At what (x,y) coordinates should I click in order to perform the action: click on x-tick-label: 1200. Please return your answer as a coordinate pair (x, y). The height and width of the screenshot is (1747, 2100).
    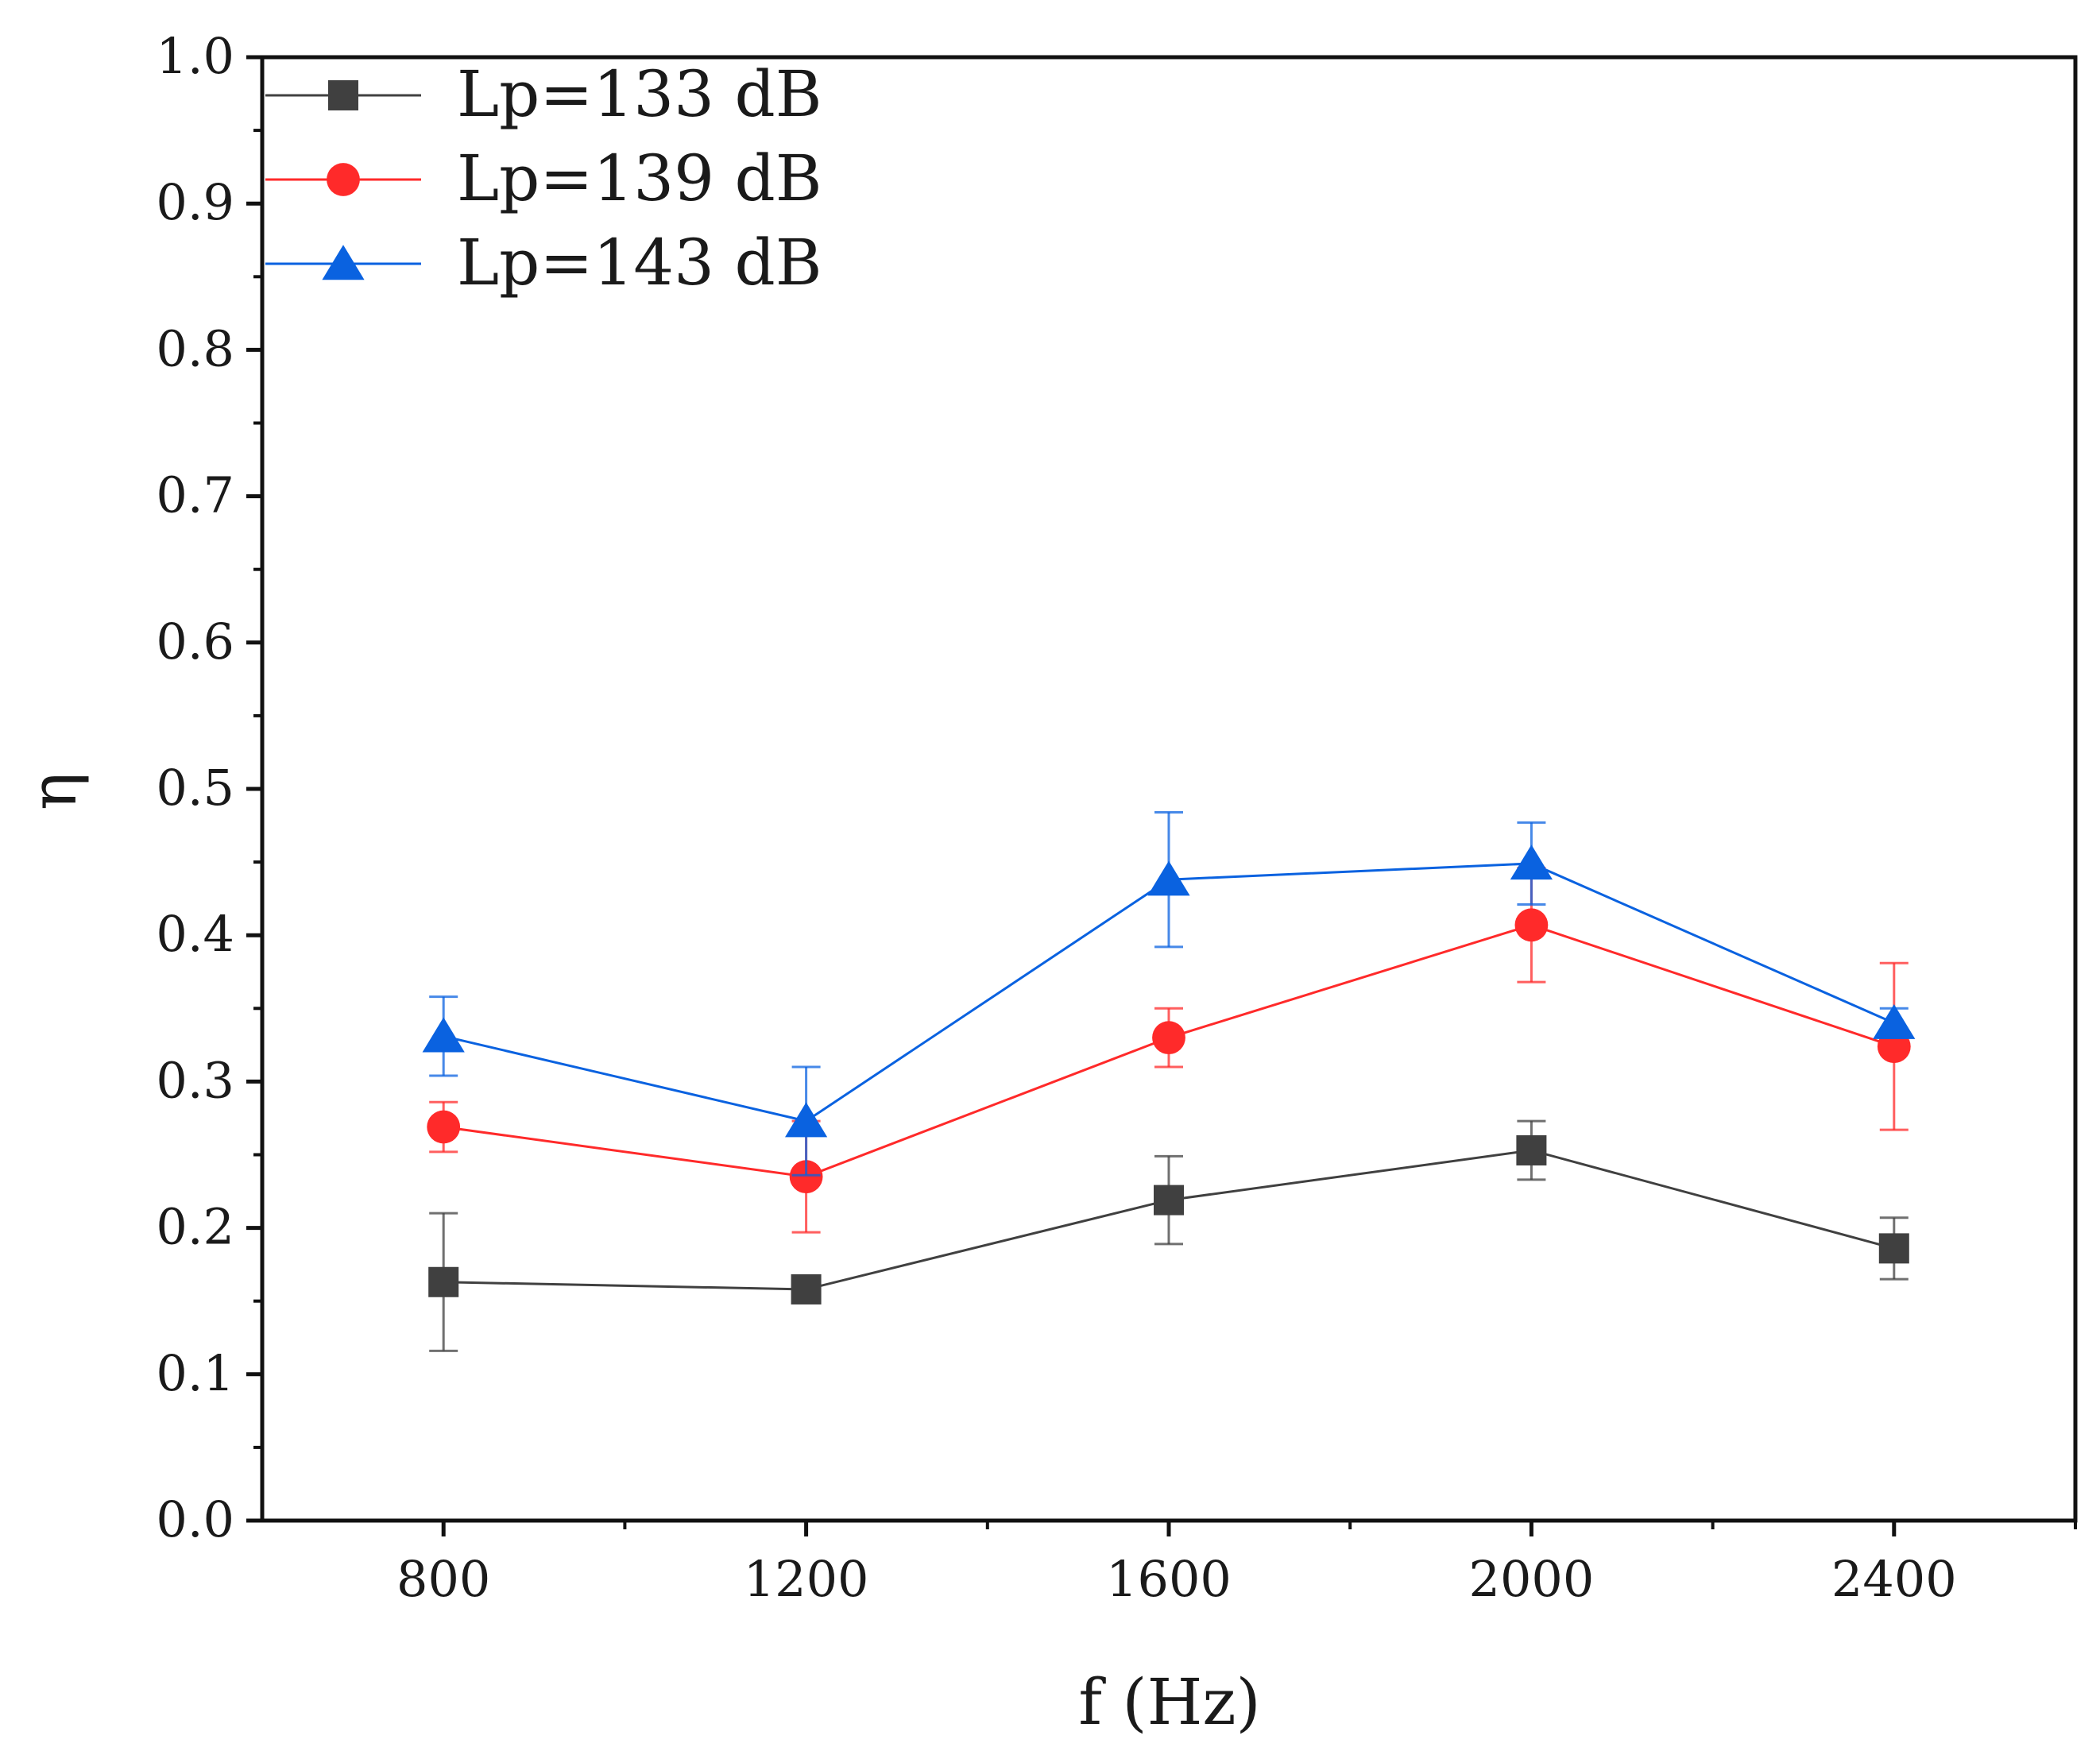
    Looking at the image, I should click on (806, 1579).